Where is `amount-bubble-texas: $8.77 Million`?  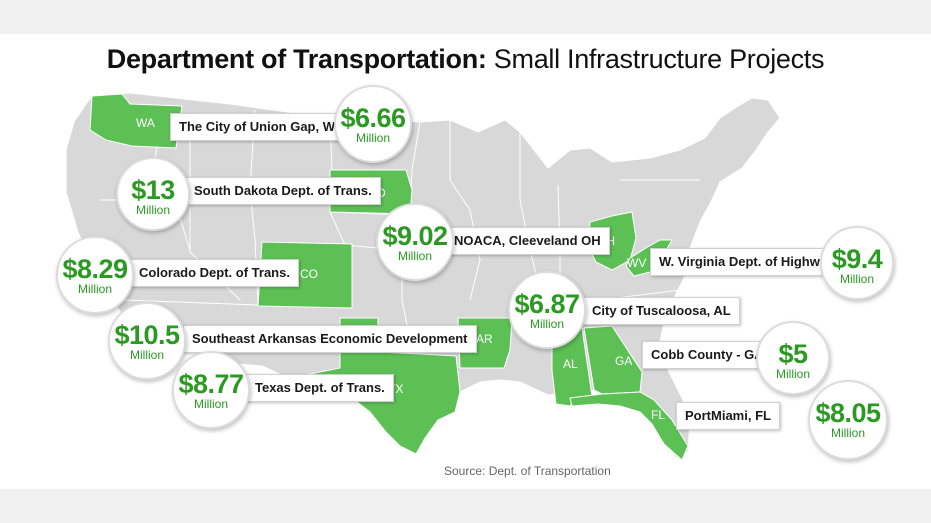 amount-bubble-texas: $8.77 Million is located at coordinates (211, 390).